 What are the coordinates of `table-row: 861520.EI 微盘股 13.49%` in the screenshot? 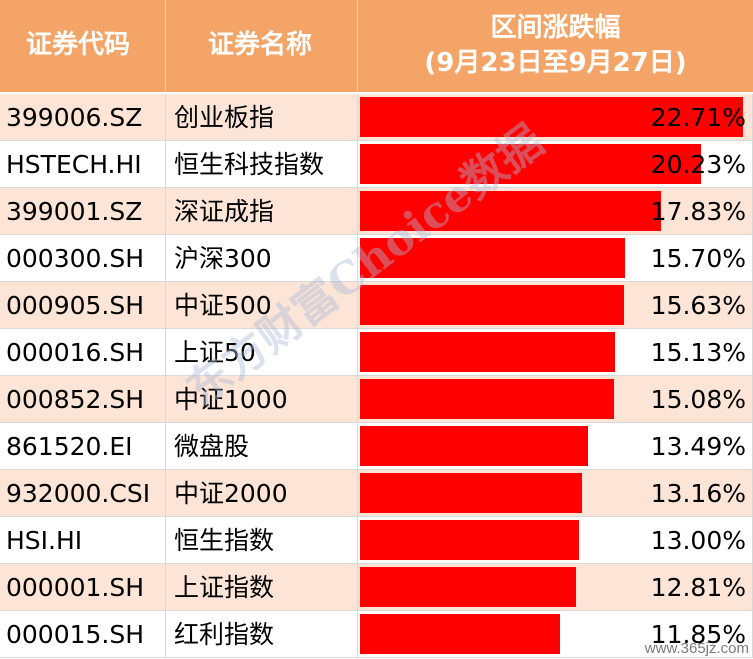 It's located at (376, 446).